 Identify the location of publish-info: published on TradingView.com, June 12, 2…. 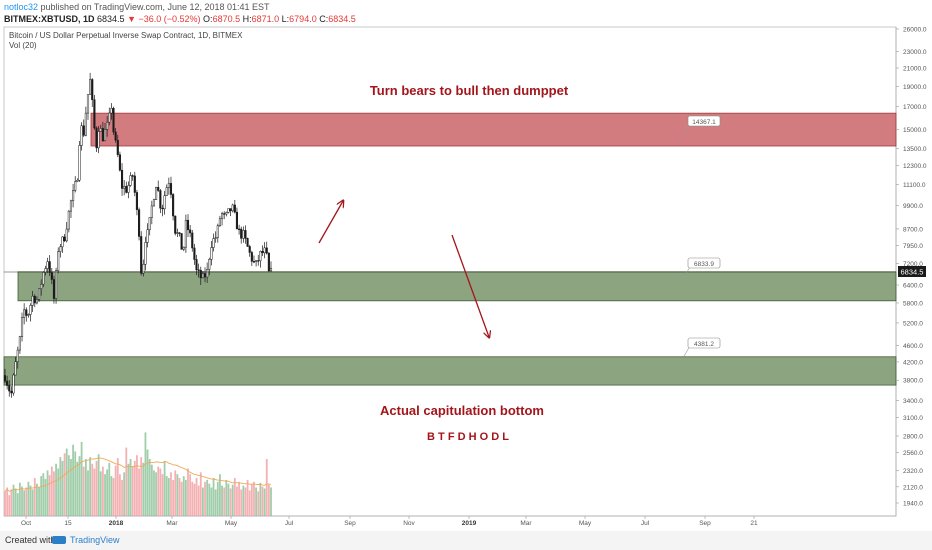
(155, 7).